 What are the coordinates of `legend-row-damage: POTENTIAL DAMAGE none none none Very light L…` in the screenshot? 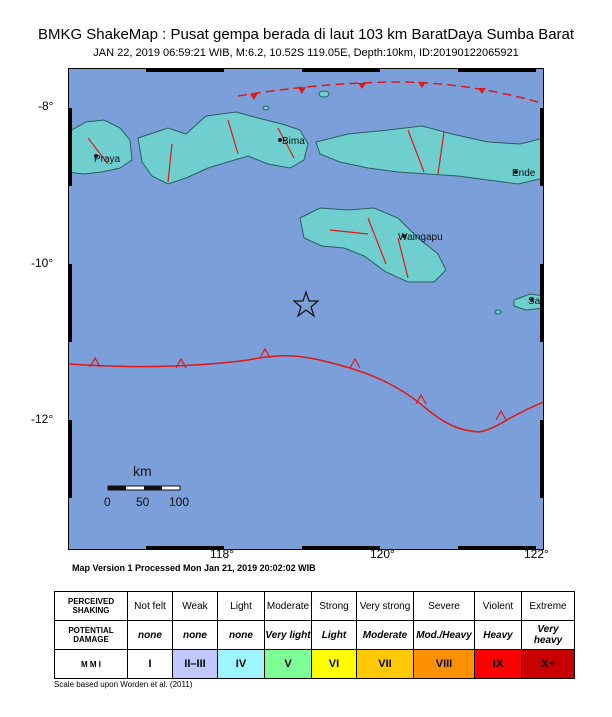 It's located at (314, 635).